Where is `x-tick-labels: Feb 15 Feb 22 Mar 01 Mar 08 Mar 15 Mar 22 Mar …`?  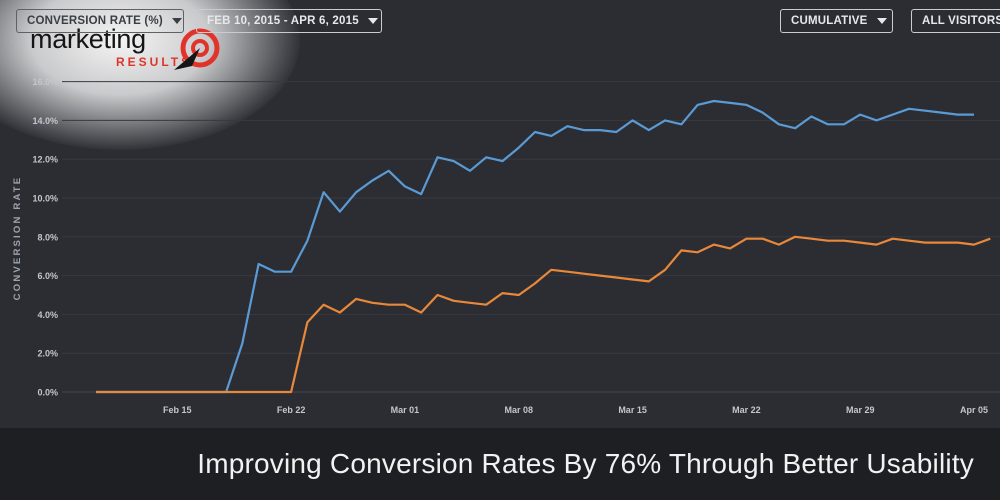
x-tick-labels: Feb 15 Feb 22 Mar 01 Mar 08 Mar 15 Mar 22 Mar … is located at coordinates (575, 410).